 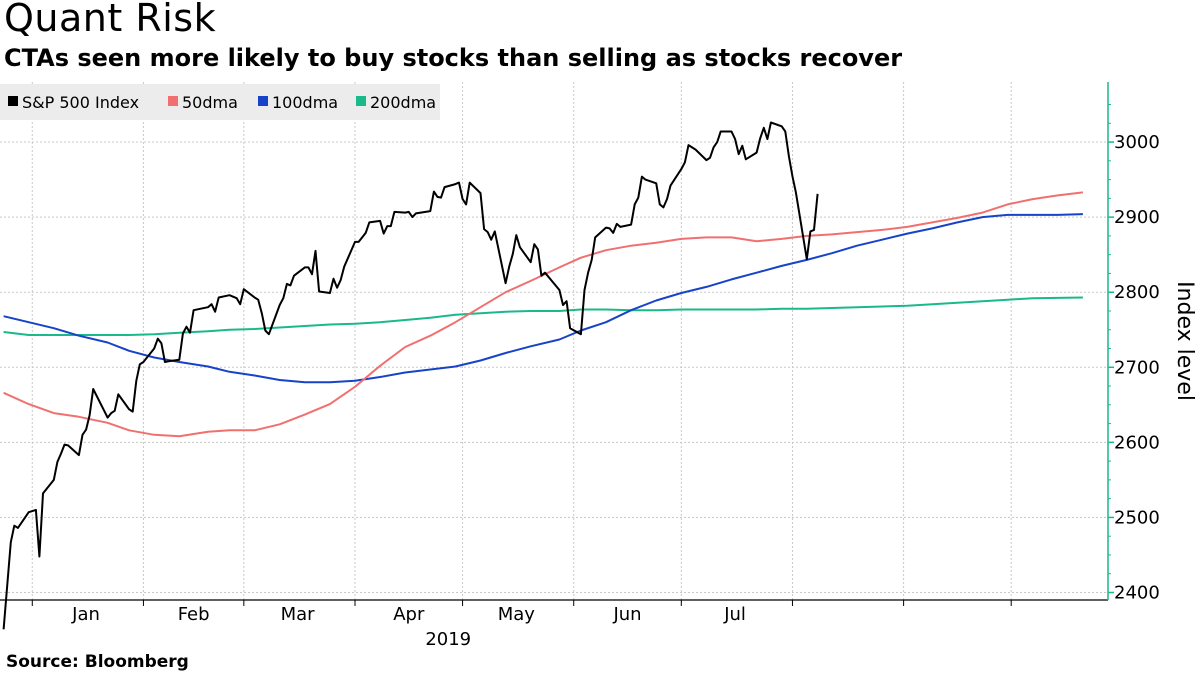 What do you see at coordinates (626, 614) in the screenshot?
I see `x-tick-label: Jun` at bounding box center [626, 614].